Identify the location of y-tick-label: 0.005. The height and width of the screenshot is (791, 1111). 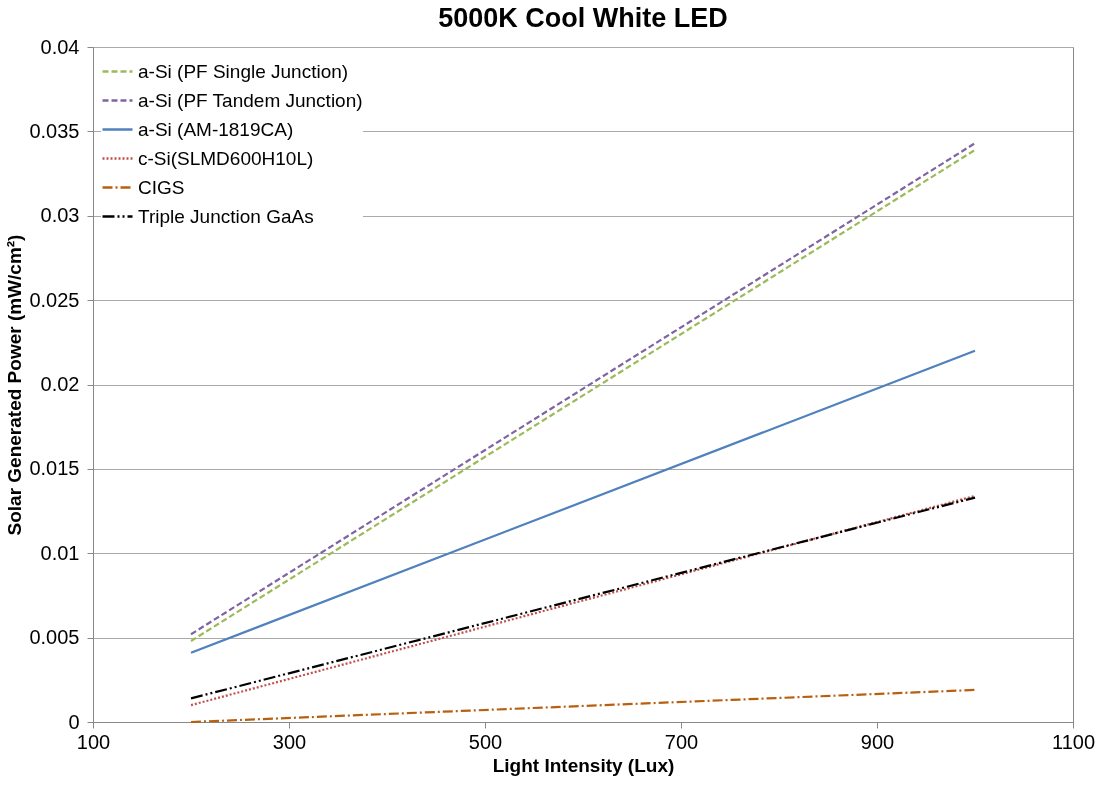
(54, 637).